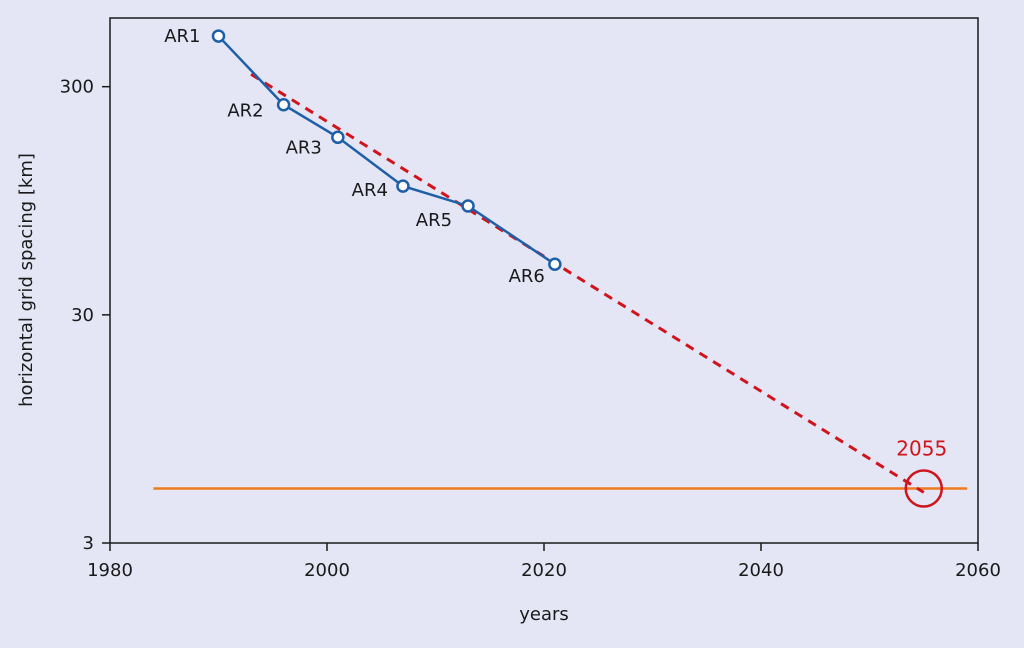 This screenshot has height=648, width=1024. Describe the element at coordinates (370, 190) in the screenshot. I see `point-label: AR4` at that location.